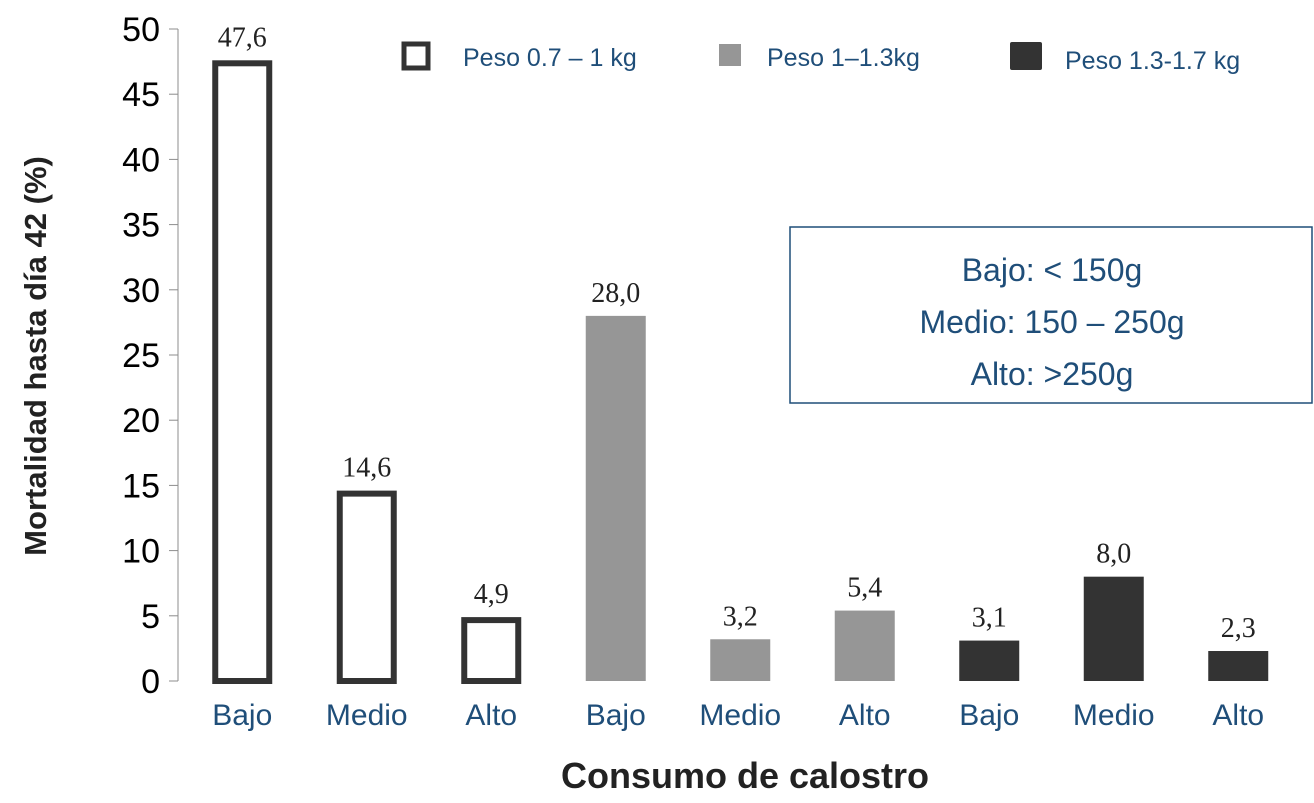 The image size is (1314, 803). I want to click on data-label: 28,0, so click(615, 293).